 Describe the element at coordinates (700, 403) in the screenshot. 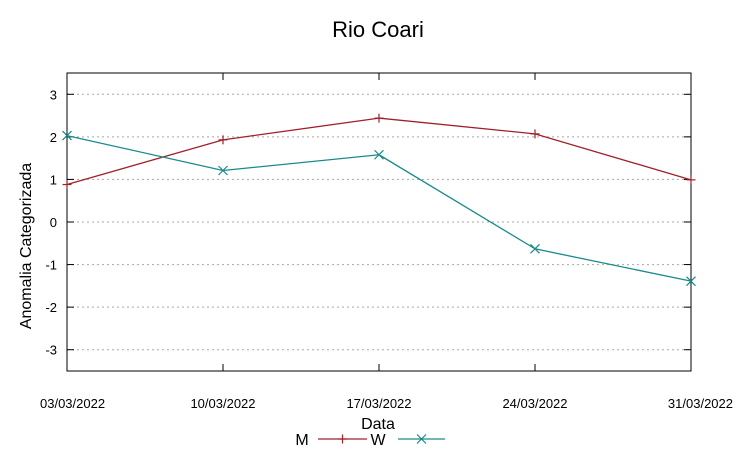

I see `x-tick-label: 31/03/2022` at that location.